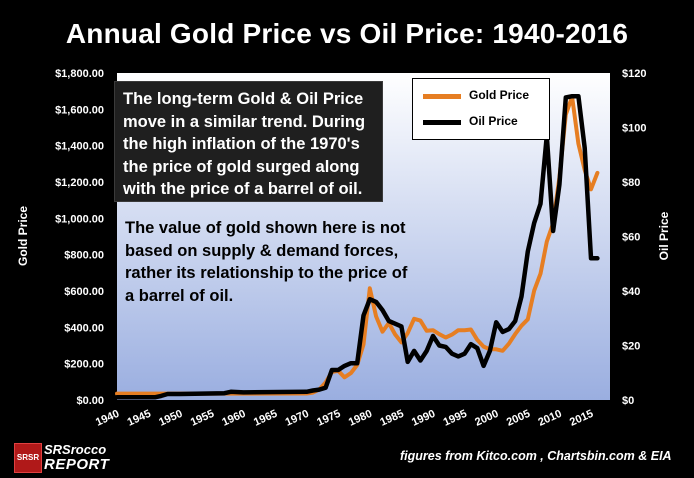 Image resolution: width=694 pixels, height=478 pixels. Describe the element at coordinates (107, 418) in the screenshot. I see `x-tick-label: 1940` at that location.